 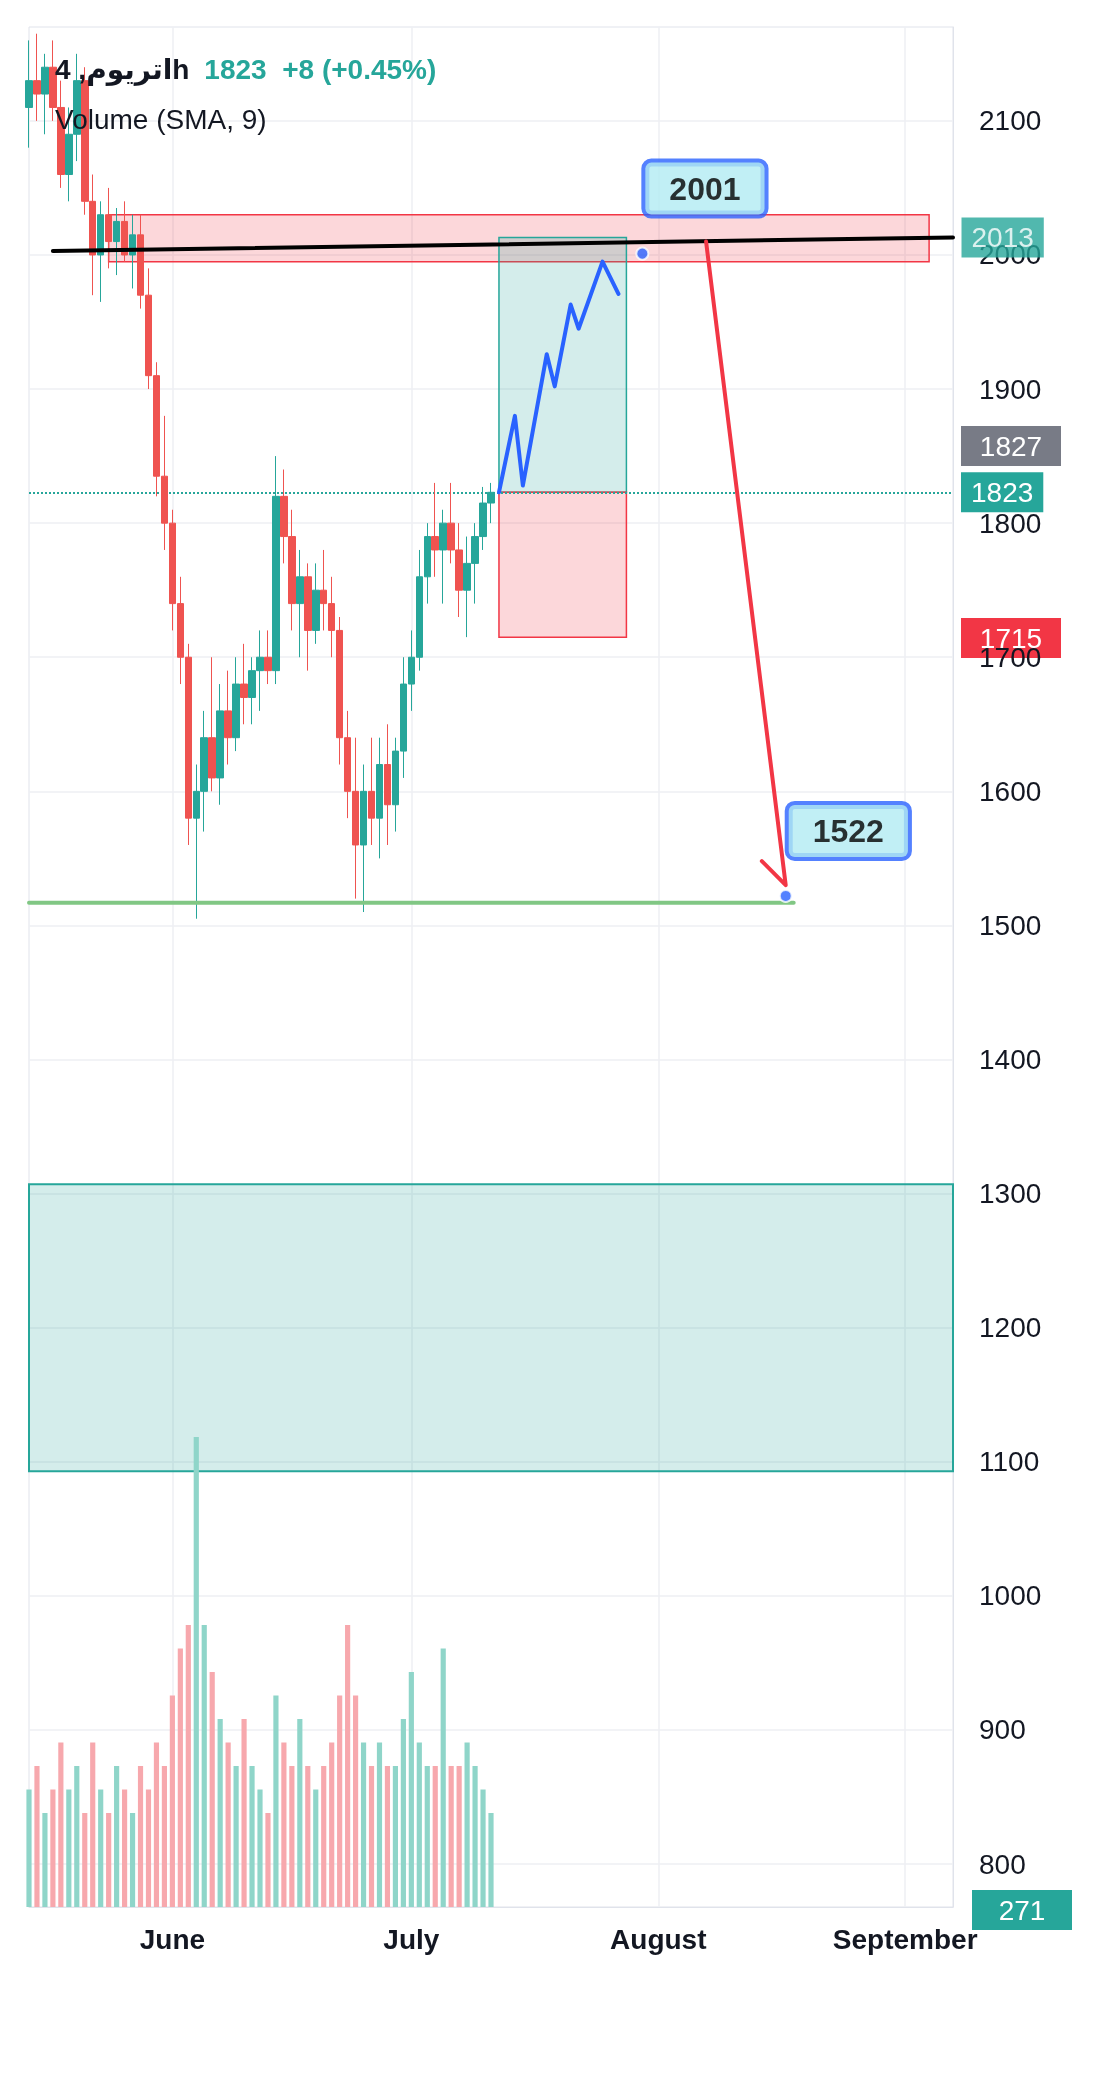 What do you see at coordinates (848, 830) in the screenshot?
I see `annotation: 1522` at bounding box center [848, 830].